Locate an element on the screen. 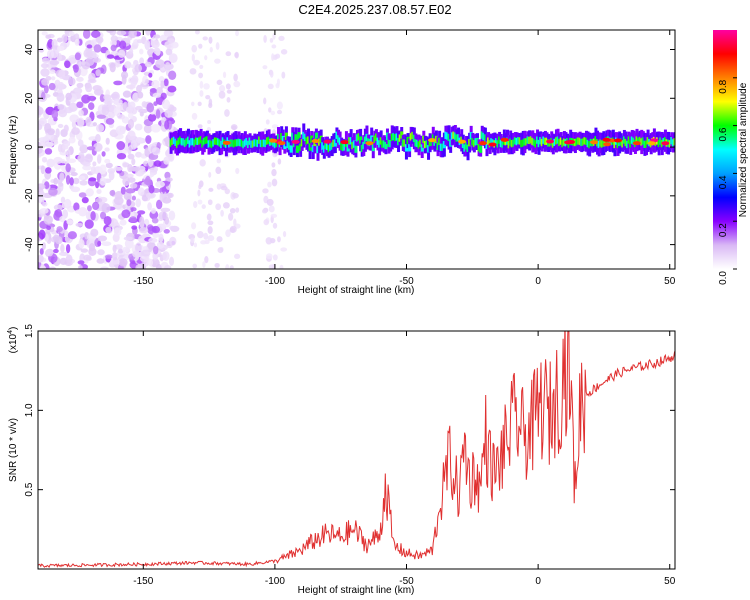 This screenshot has width=750, height=600. heatmap-xtick-label: 50 is located at coordinates (670, 281).